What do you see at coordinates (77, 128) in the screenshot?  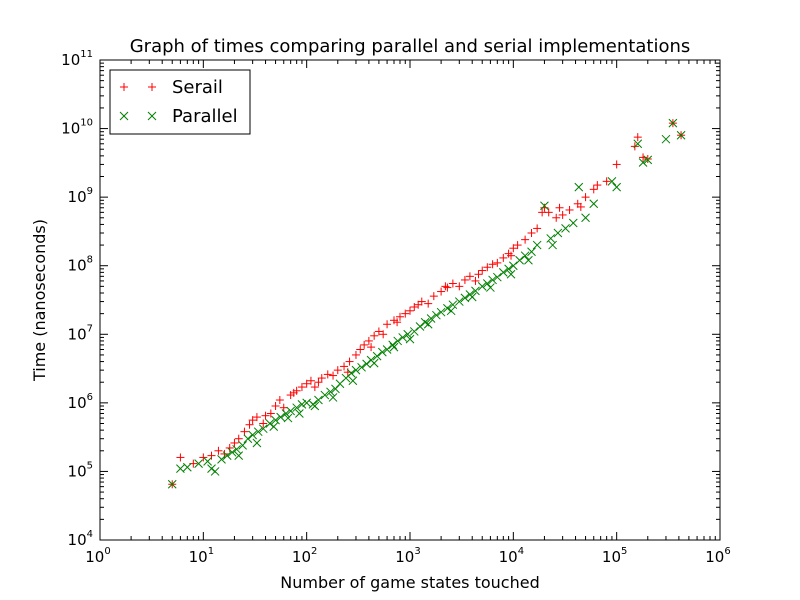 I see `y-tick-label: 10¹⁰` at bounding box center [77, 128].